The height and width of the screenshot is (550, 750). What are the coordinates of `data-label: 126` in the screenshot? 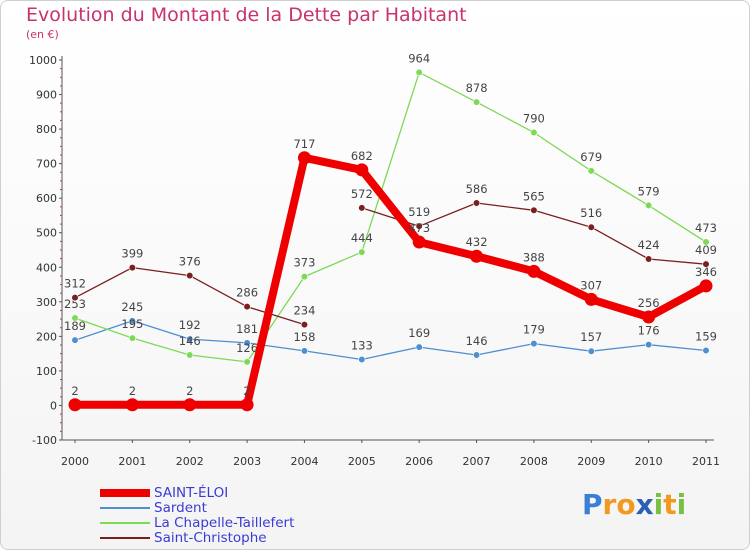 It's located at (247, 348).